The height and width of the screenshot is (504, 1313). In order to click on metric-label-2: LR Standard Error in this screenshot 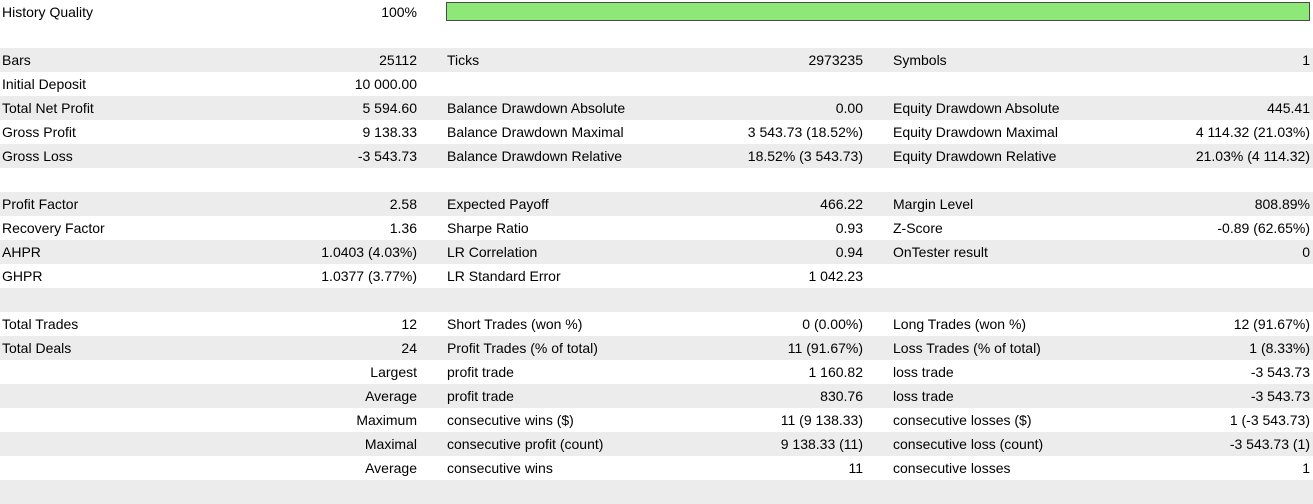, I will do `click(504, 276)`.